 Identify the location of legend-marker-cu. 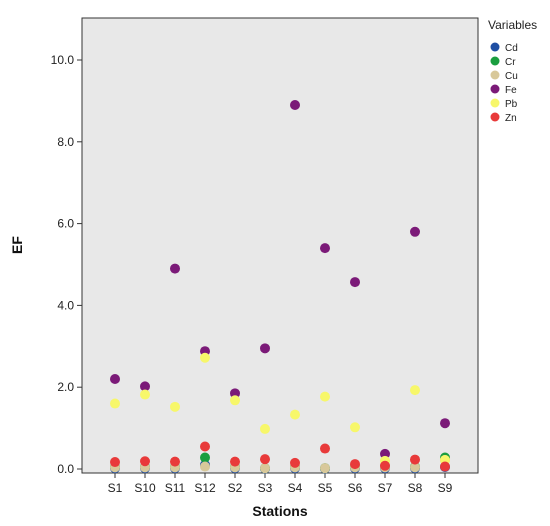
(495, 75).